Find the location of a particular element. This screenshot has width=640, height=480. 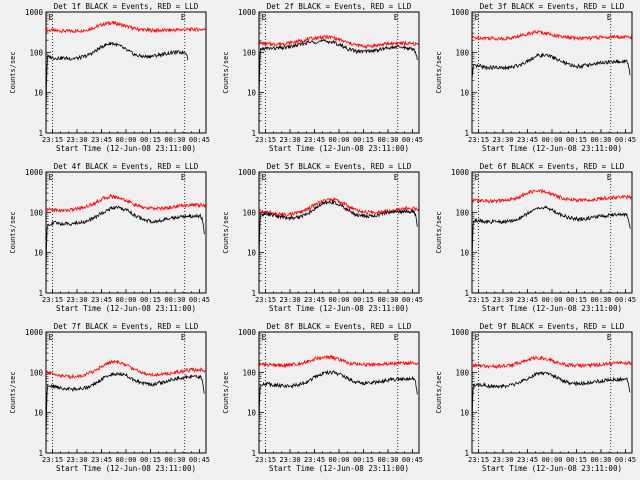

panel-title: Det 3f BLACK = Events, RED = LLD is located at coordinates (552, 6).